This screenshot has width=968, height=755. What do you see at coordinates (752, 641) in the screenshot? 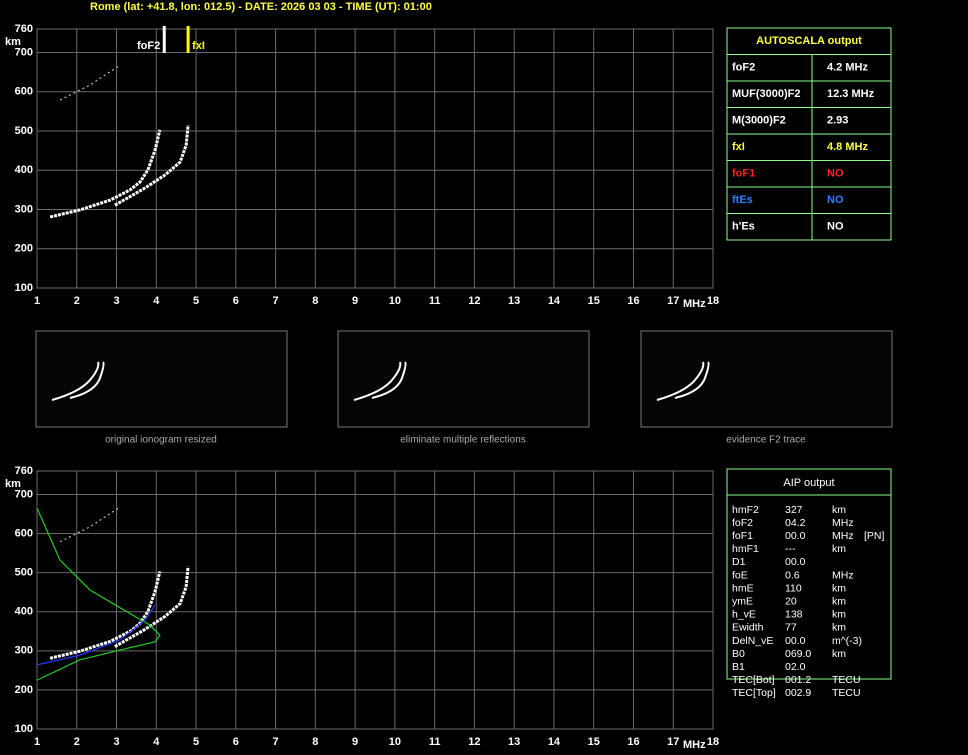
I see `aip-cell: DelN_vE` at bounding box center [752, 641].